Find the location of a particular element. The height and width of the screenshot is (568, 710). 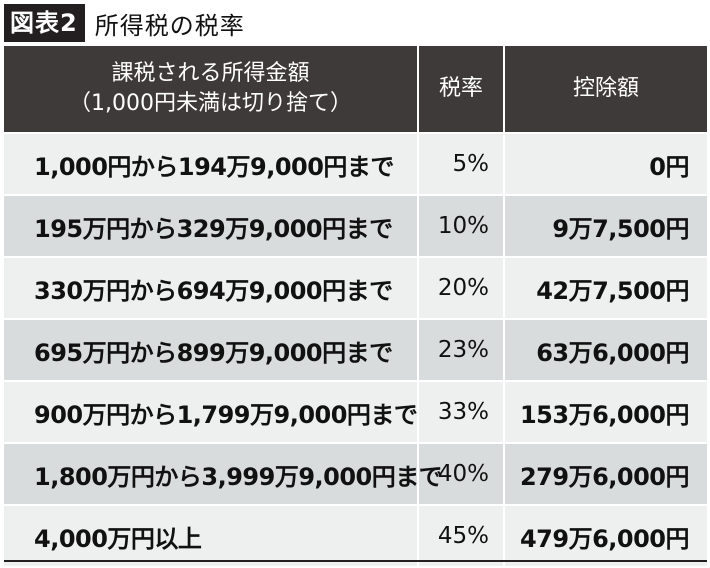

tax-rate-cell: 33% is located at coordinates (461, 411).